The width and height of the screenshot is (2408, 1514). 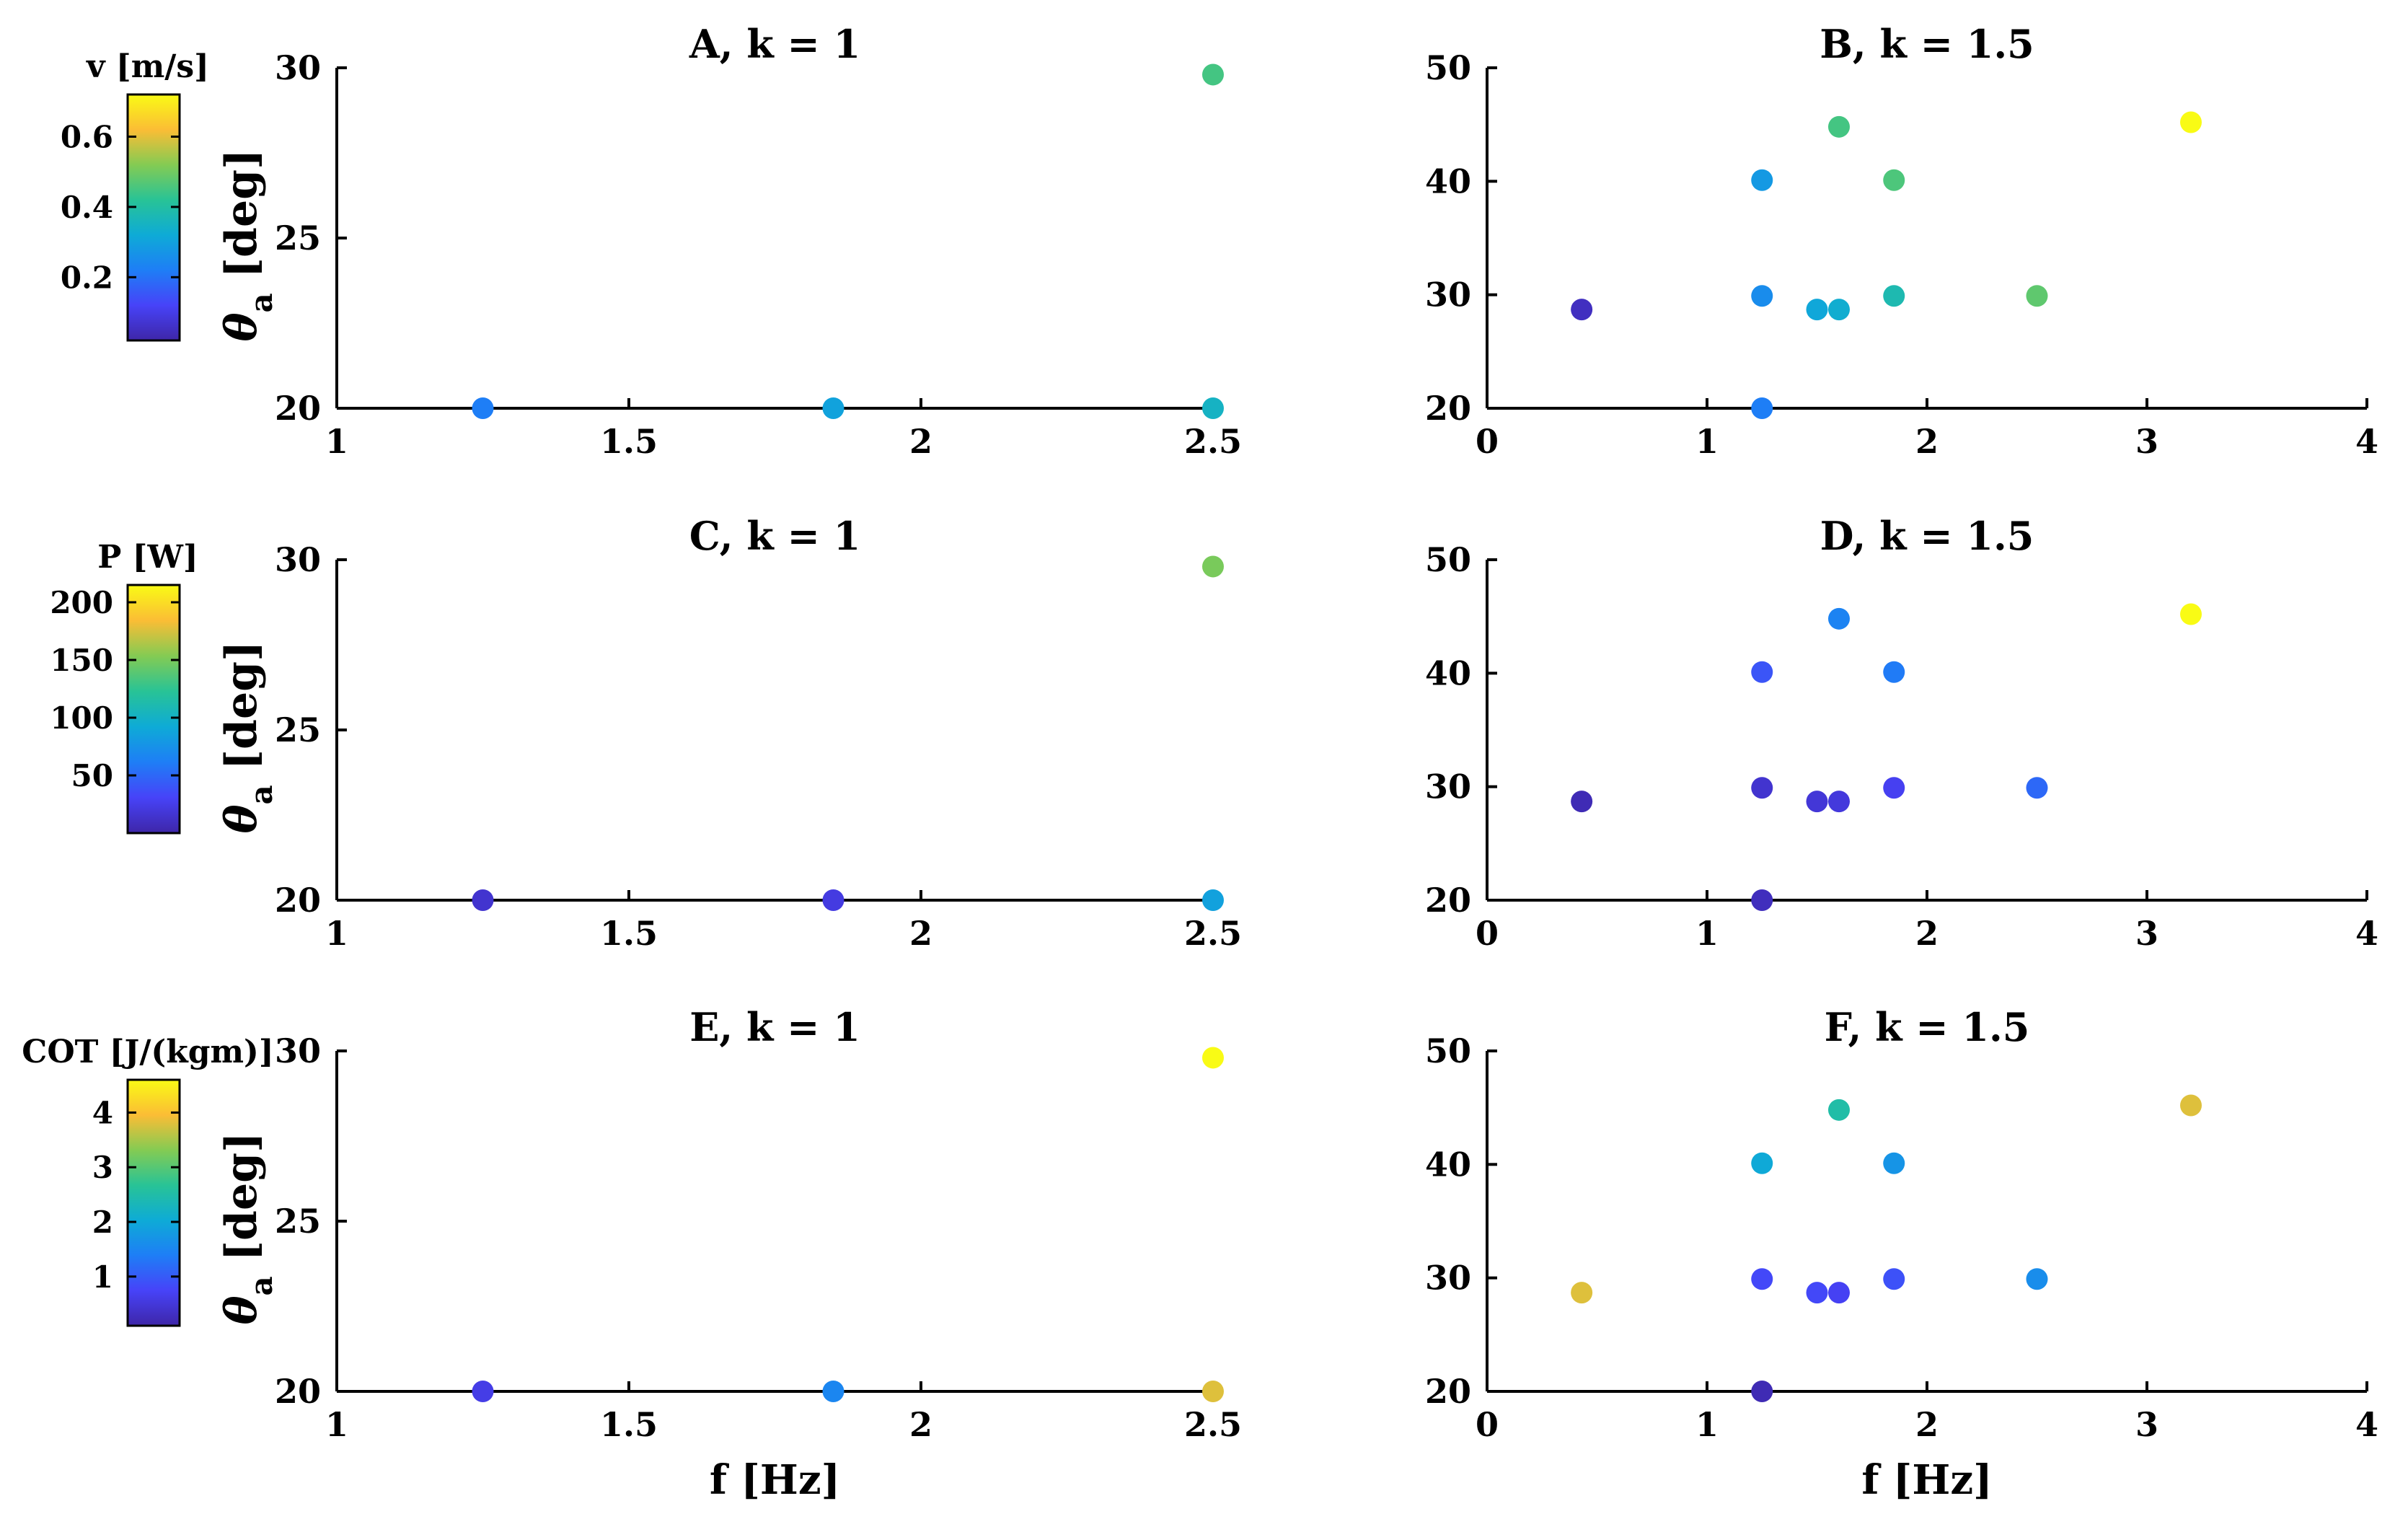 What do you see at coordinates (147, 1052) in the screenshot?
I see `colorbar-label: COT [J/(kgm)]` at bounding box center [147, 1052].